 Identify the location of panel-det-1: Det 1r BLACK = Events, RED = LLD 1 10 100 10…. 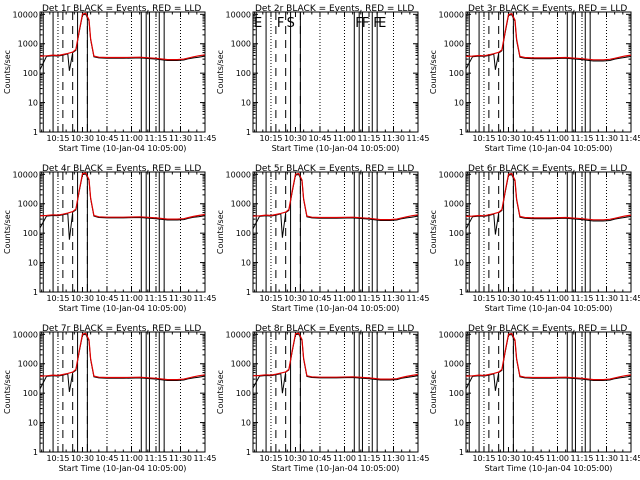
(110, 78).